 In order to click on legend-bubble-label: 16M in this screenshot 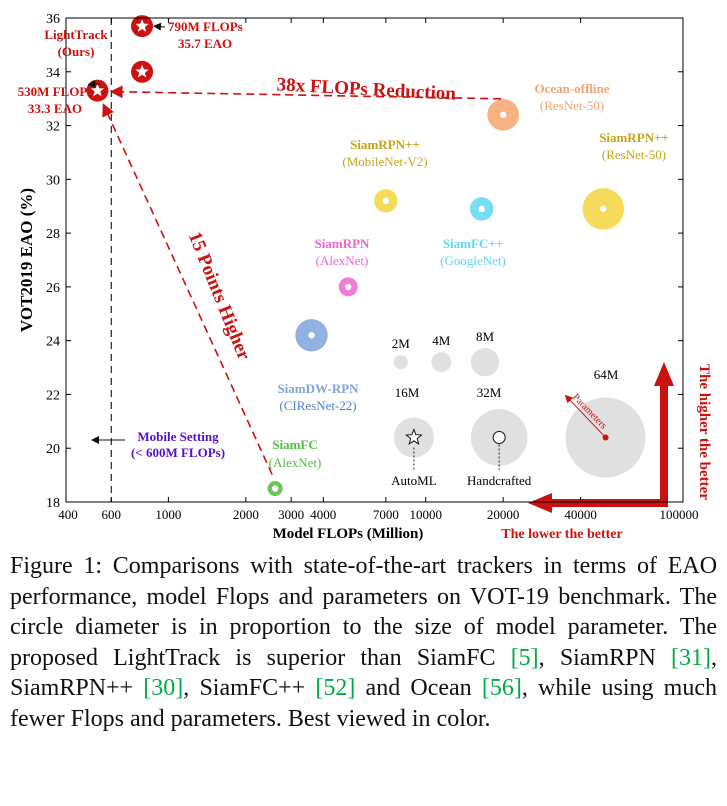, I will do `click(407, 392)`.